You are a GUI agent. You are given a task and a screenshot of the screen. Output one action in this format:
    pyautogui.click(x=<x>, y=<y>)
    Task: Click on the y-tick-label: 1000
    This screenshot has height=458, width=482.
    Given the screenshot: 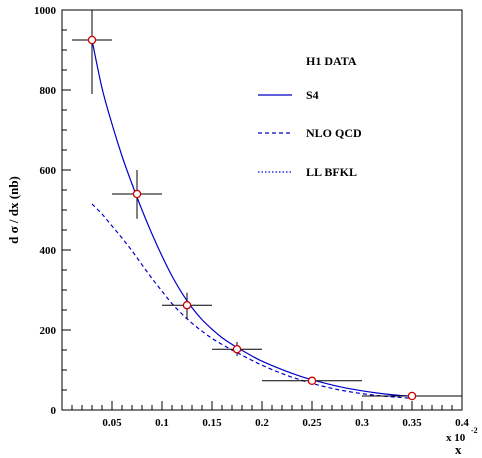 What is the action you would take?
    pyautogui.click(x=45, y=11)
    